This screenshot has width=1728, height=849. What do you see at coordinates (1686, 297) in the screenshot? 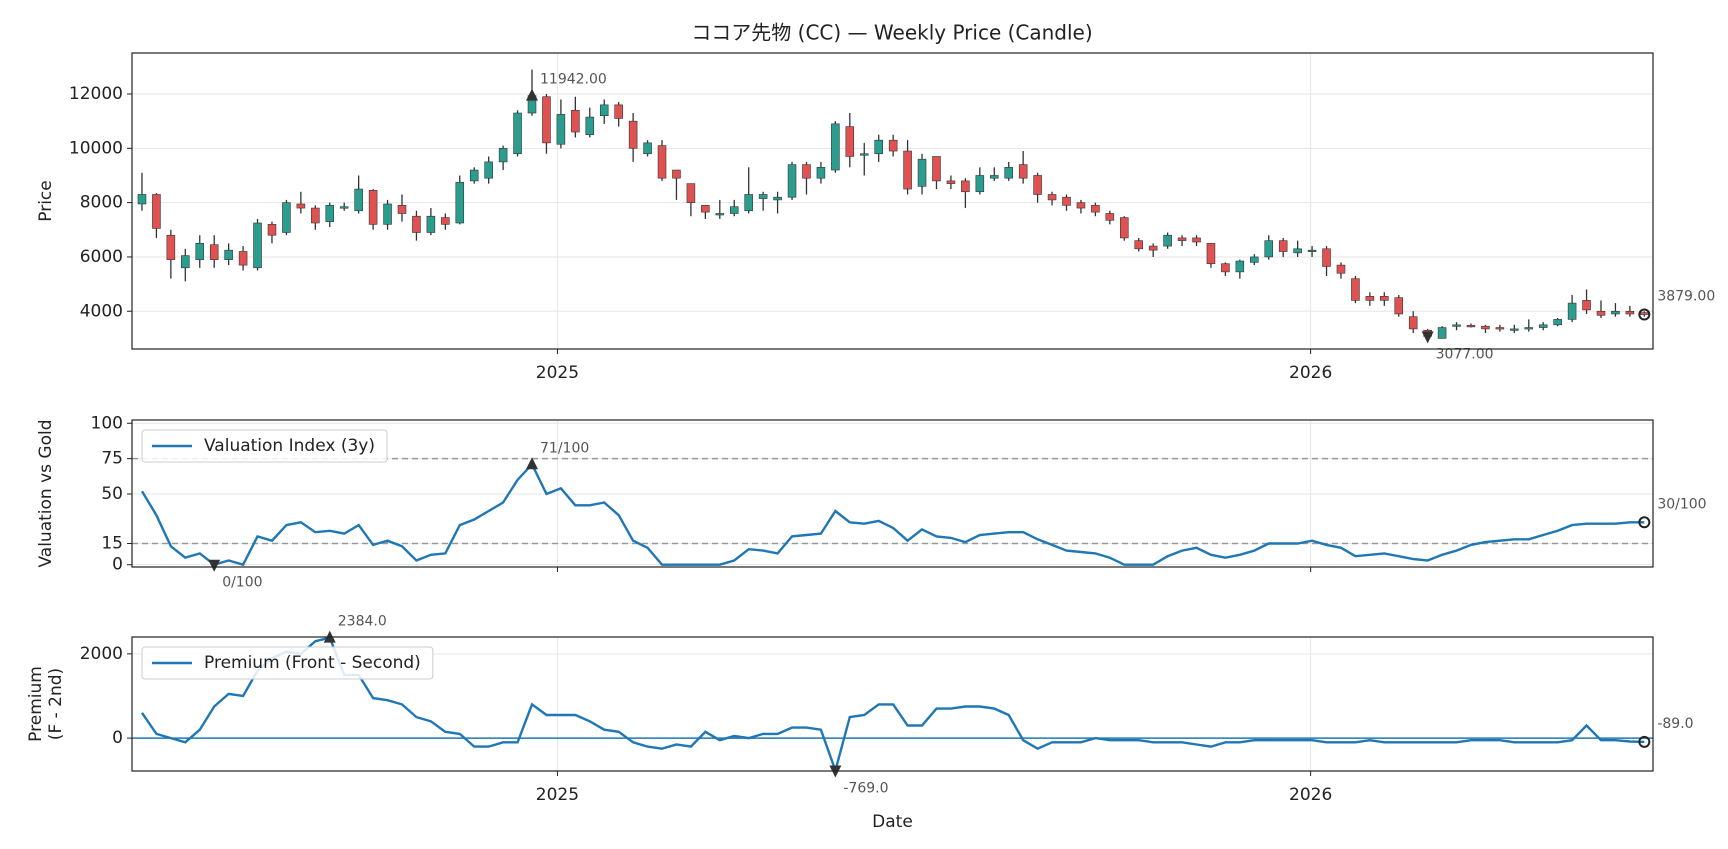
I see `annotation-label: 3879.00` at bounding box center [1686, 297].